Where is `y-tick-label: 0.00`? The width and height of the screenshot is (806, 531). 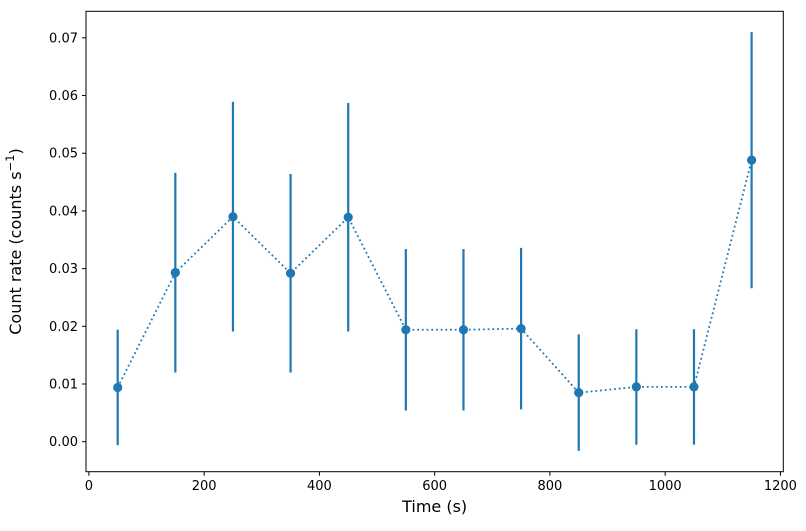 y-tick-label: 0.00 is located at coordinates (63, 442).